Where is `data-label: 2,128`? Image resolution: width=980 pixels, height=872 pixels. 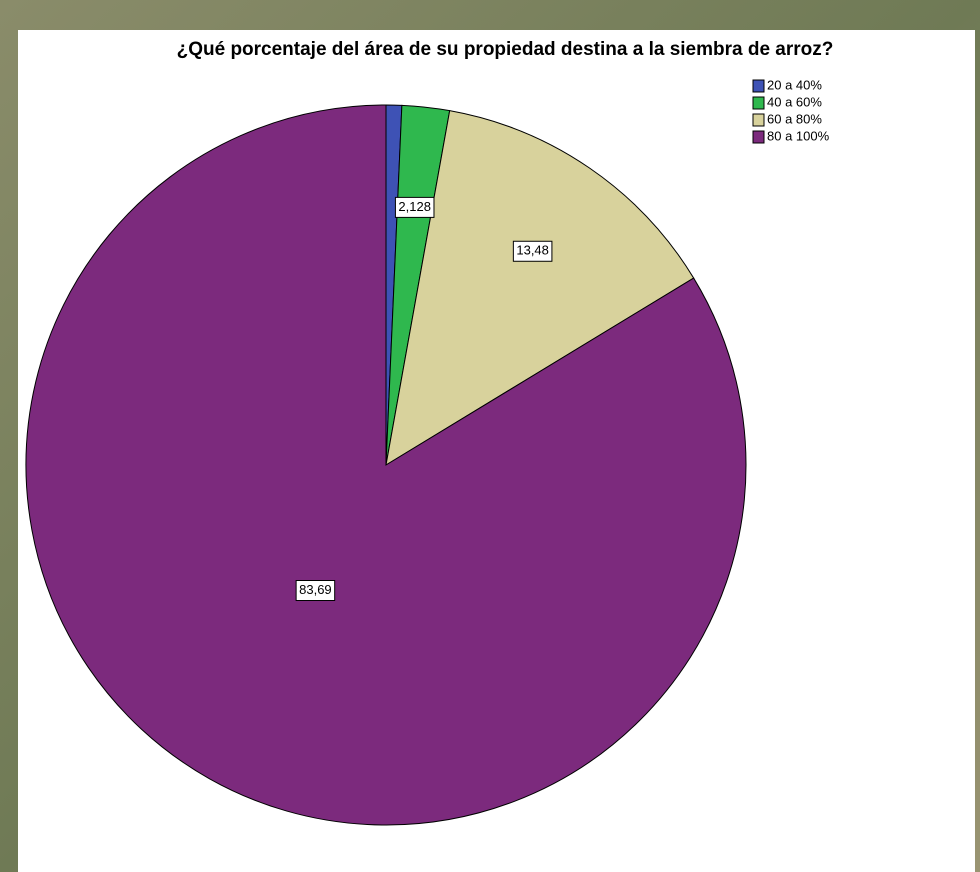 data-label: 2,128 is located at coordinates (414, 206).